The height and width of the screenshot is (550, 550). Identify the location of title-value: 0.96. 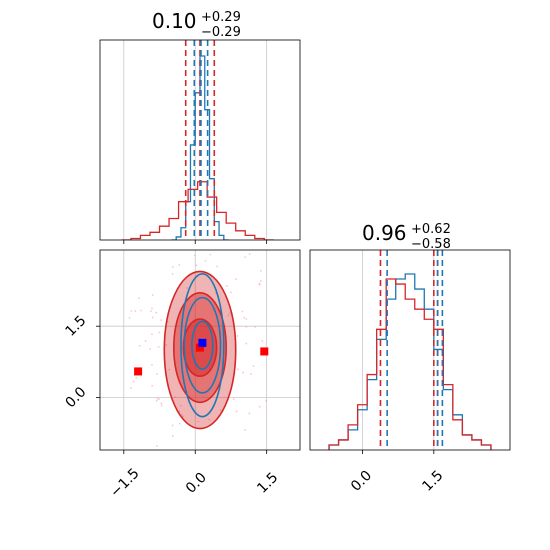
(384, 233).